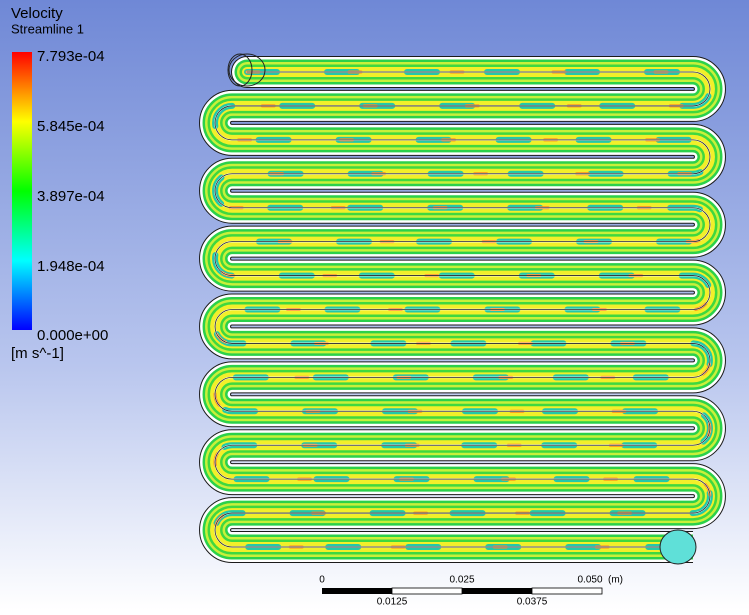 Image resolution: width=749 pixels, height=615 pixels. I want to click on legend-label: 5.845e-04, so click(71, 126).